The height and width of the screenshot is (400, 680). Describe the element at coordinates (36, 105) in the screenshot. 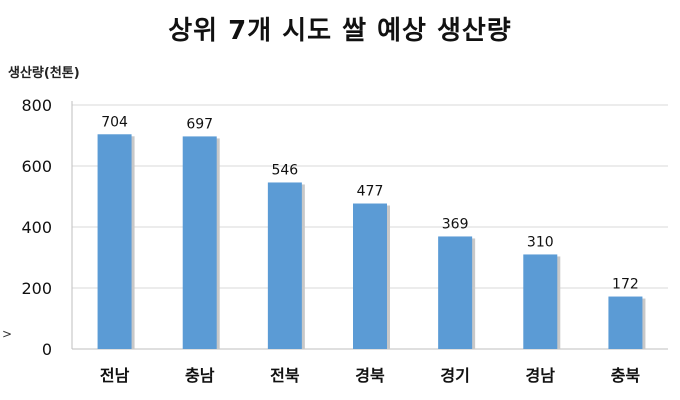

I see `y-tick-label: 800` at that location.